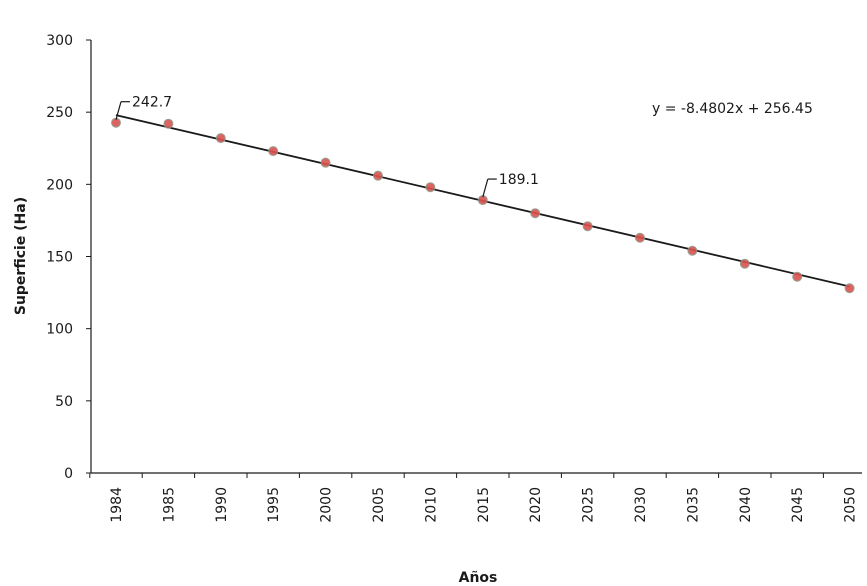 The height and width of the screenshot is (586, 867). I want to click on x-tick-label: 1990, so click(222, 505).